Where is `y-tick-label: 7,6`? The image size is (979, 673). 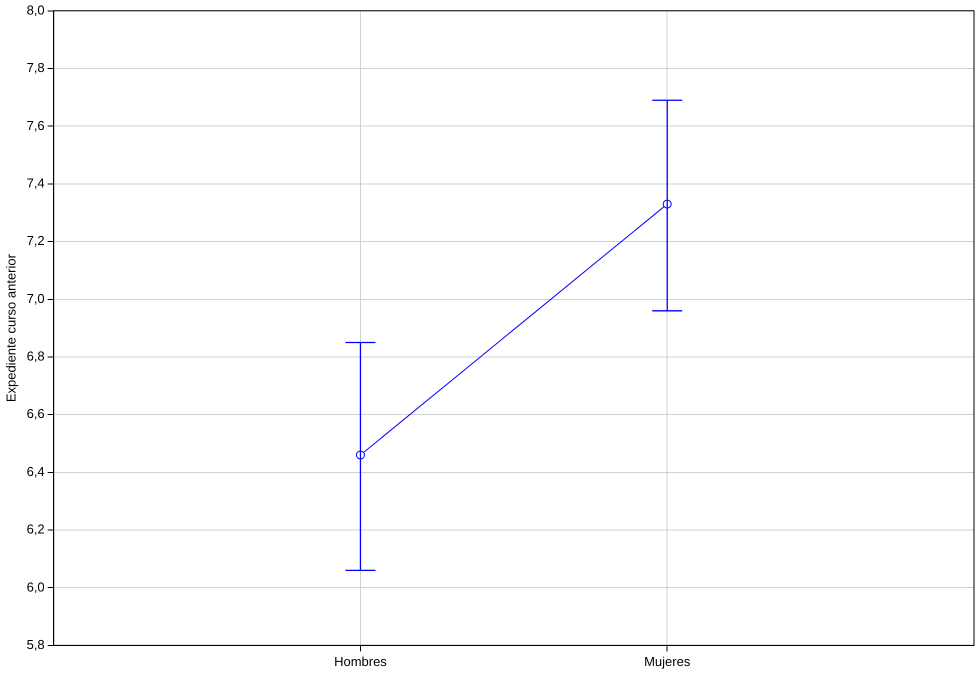 y-tick-label: 7,6 is located at coordinates (35, 125).